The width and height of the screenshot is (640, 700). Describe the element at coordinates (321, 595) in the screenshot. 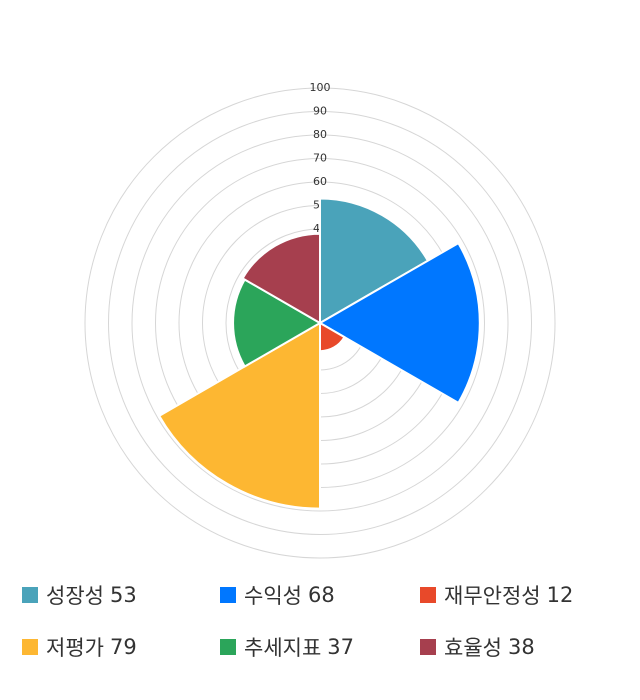

I see `legend-value: 68` at that location.